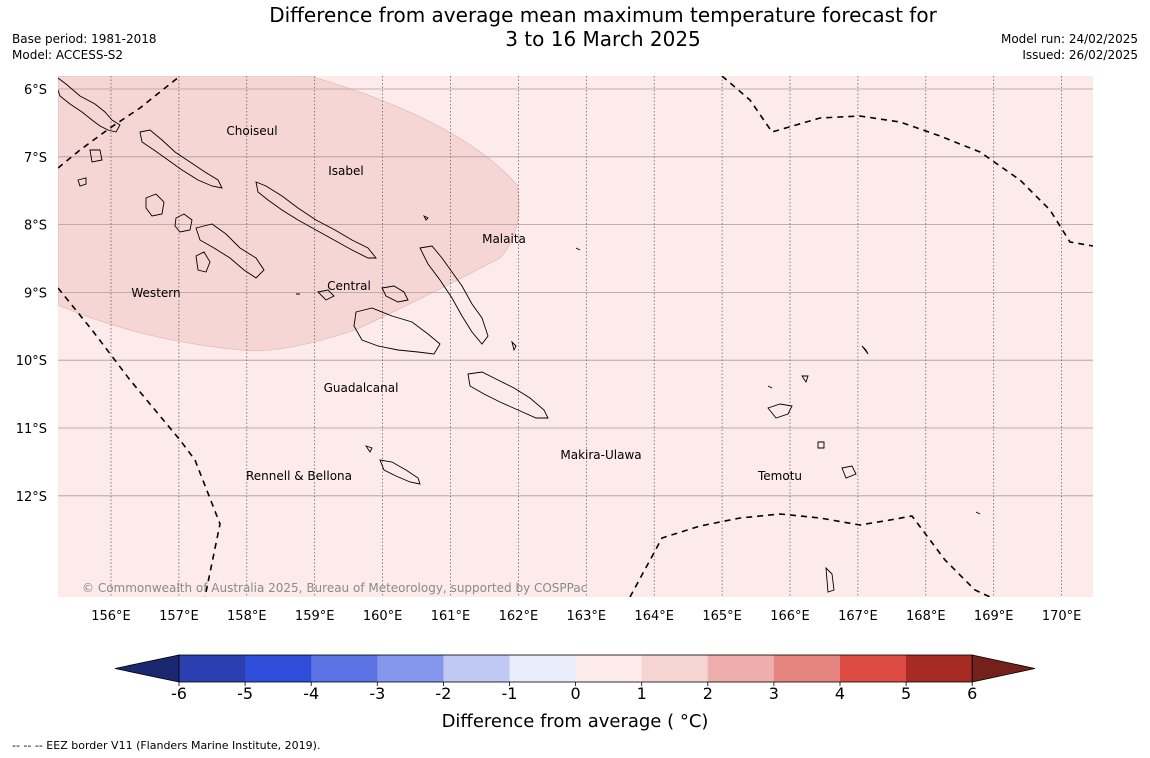 Image resolution: width=1150 pixels, height=758 pixels. I want to click on colorbar-high-extend, so click(1003, 668).